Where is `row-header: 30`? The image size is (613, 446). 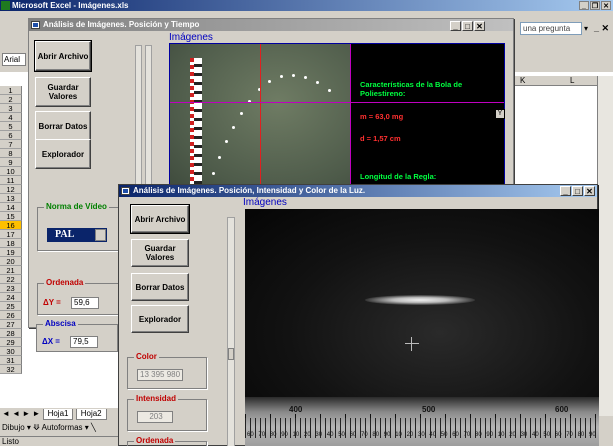 row-header: 30 is located at coordinates (11, 351).